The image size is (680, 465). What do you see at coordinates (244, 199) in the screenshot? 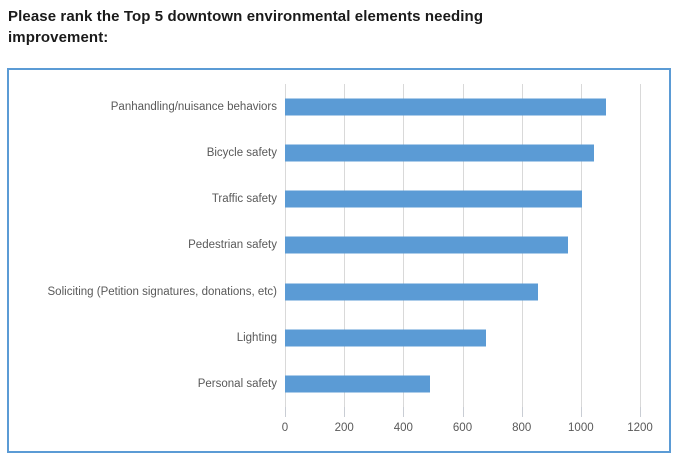
I see `category-label: Traffic safety` at bounding box center [244, 199].